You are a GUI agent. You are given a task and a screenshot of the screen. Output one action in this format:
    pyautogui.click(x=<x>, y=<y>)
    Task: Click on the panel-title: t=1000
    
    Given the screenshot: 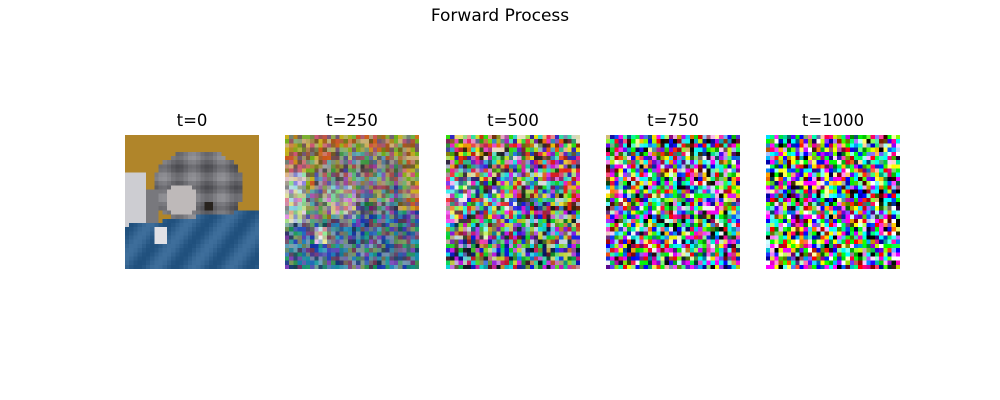 What is the action you would take?
    pyautogui.click(x=833, y=120)
    